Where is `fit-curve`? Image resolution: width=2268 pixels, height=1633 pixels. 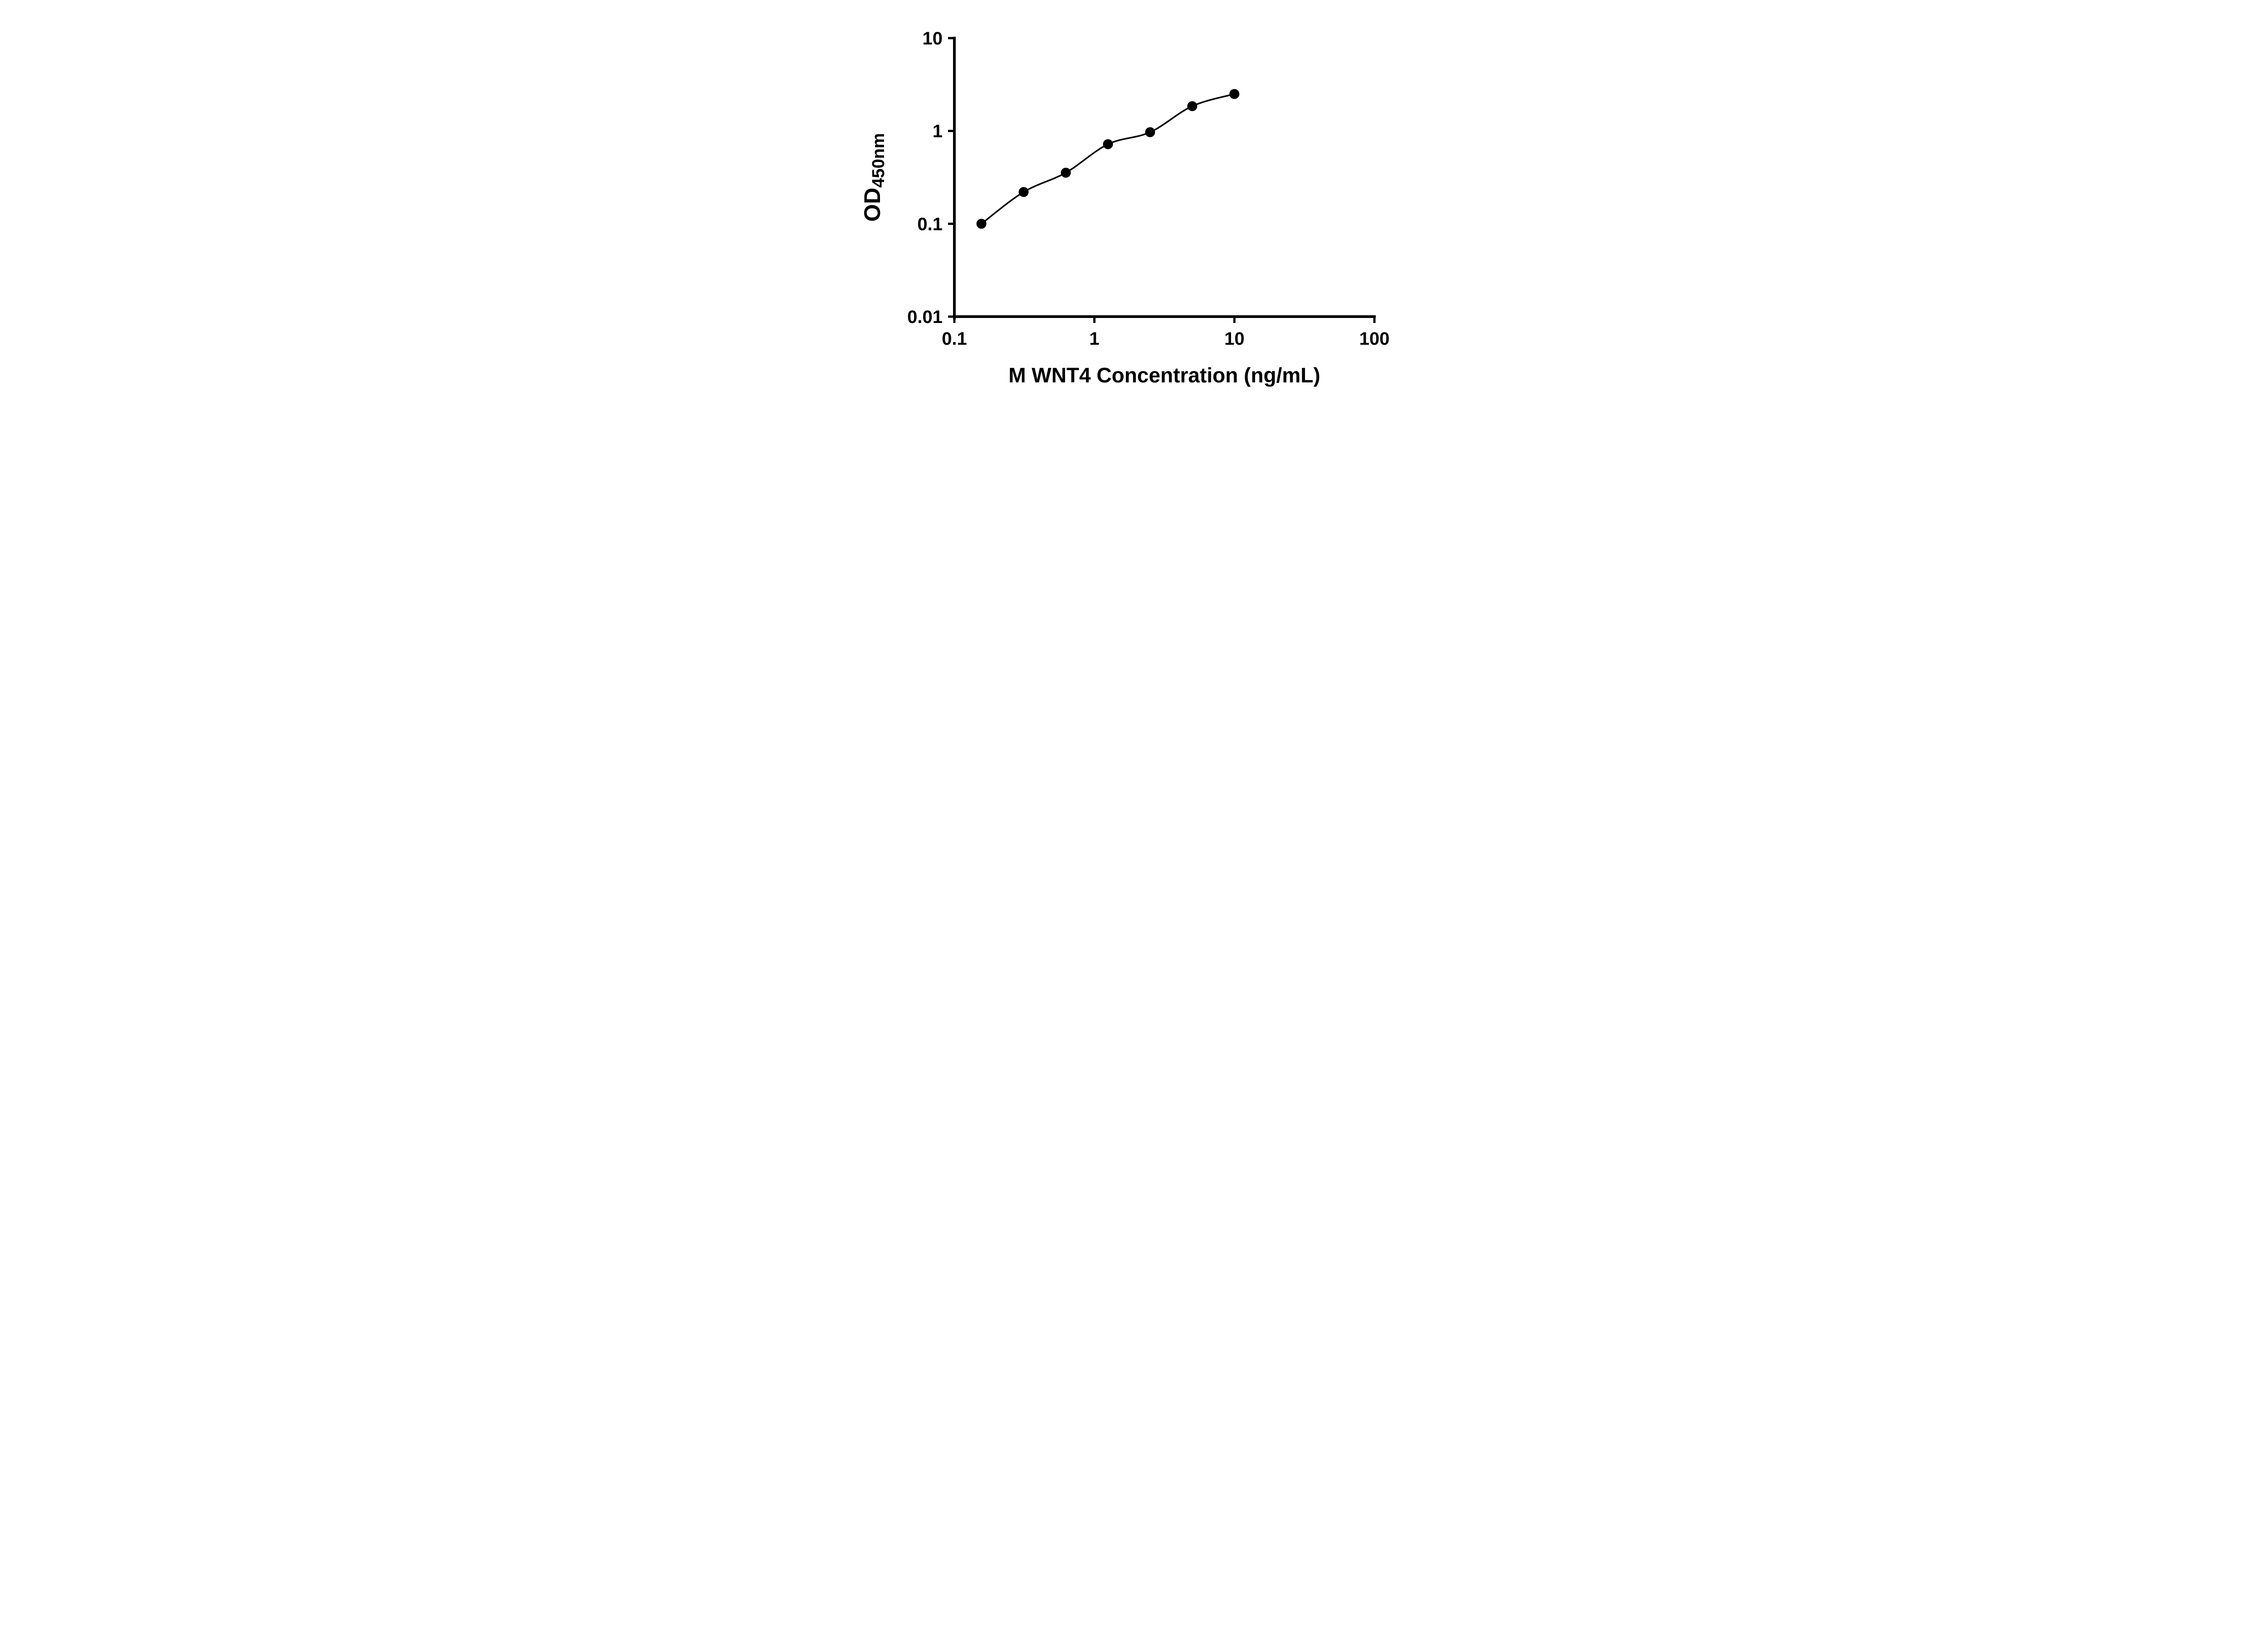
fit-curve is located at coordinates (1108, 159).